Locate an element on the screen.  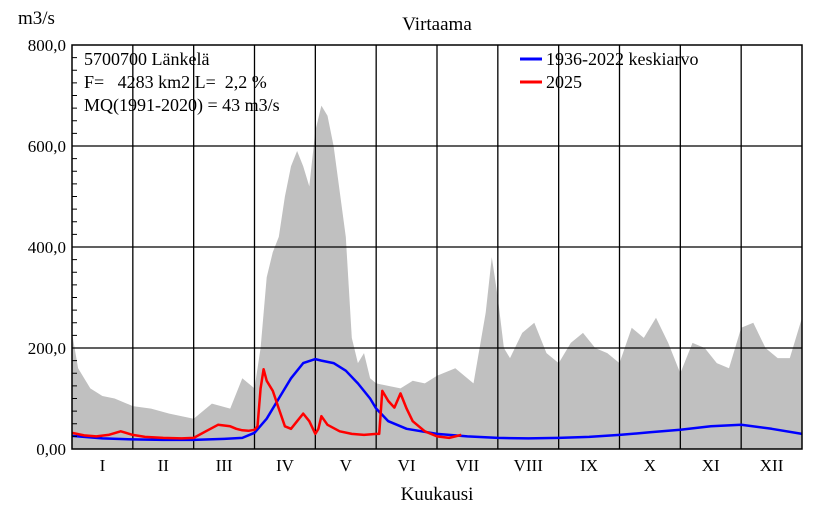
y-tick-label: 200,0 is located at coordinates (47, 348).